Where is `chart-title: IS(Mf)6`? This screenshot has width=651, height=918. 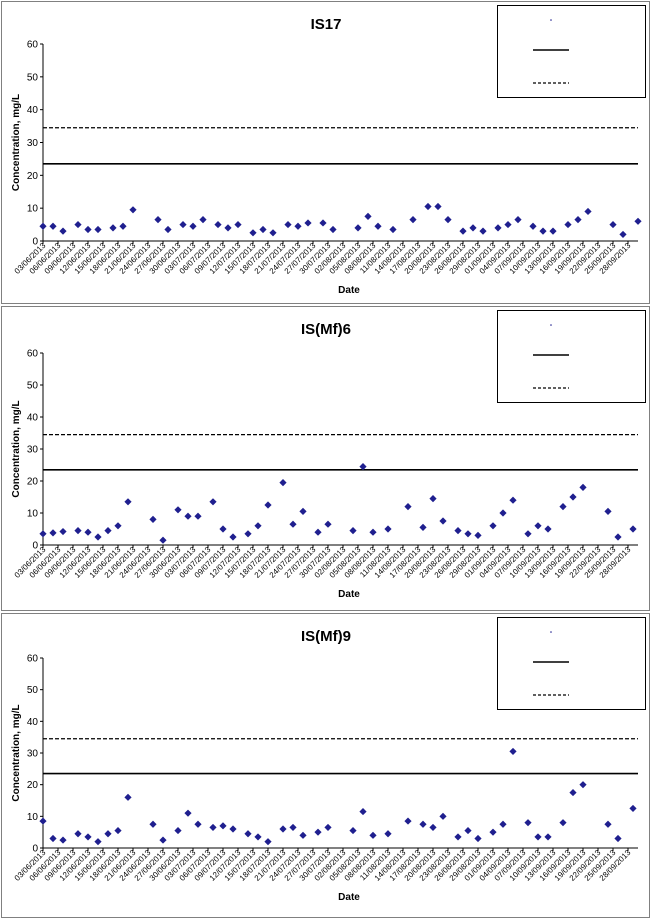
chart-title: IS(Mf)6 is located at coordinates (326, 329).